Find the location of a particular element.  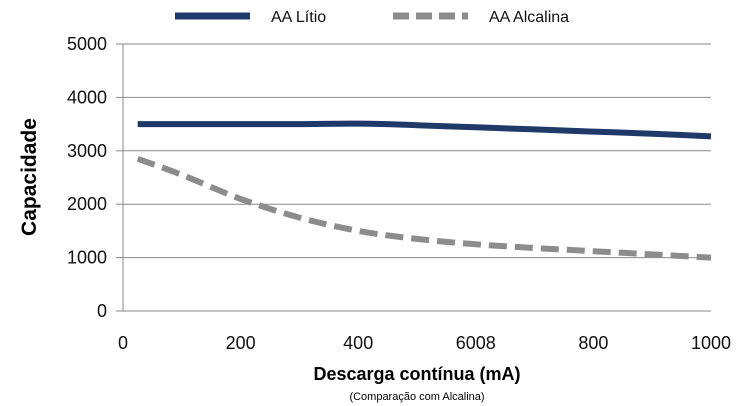

y-tick-label: 3000 is located at coordinates (87, 151).